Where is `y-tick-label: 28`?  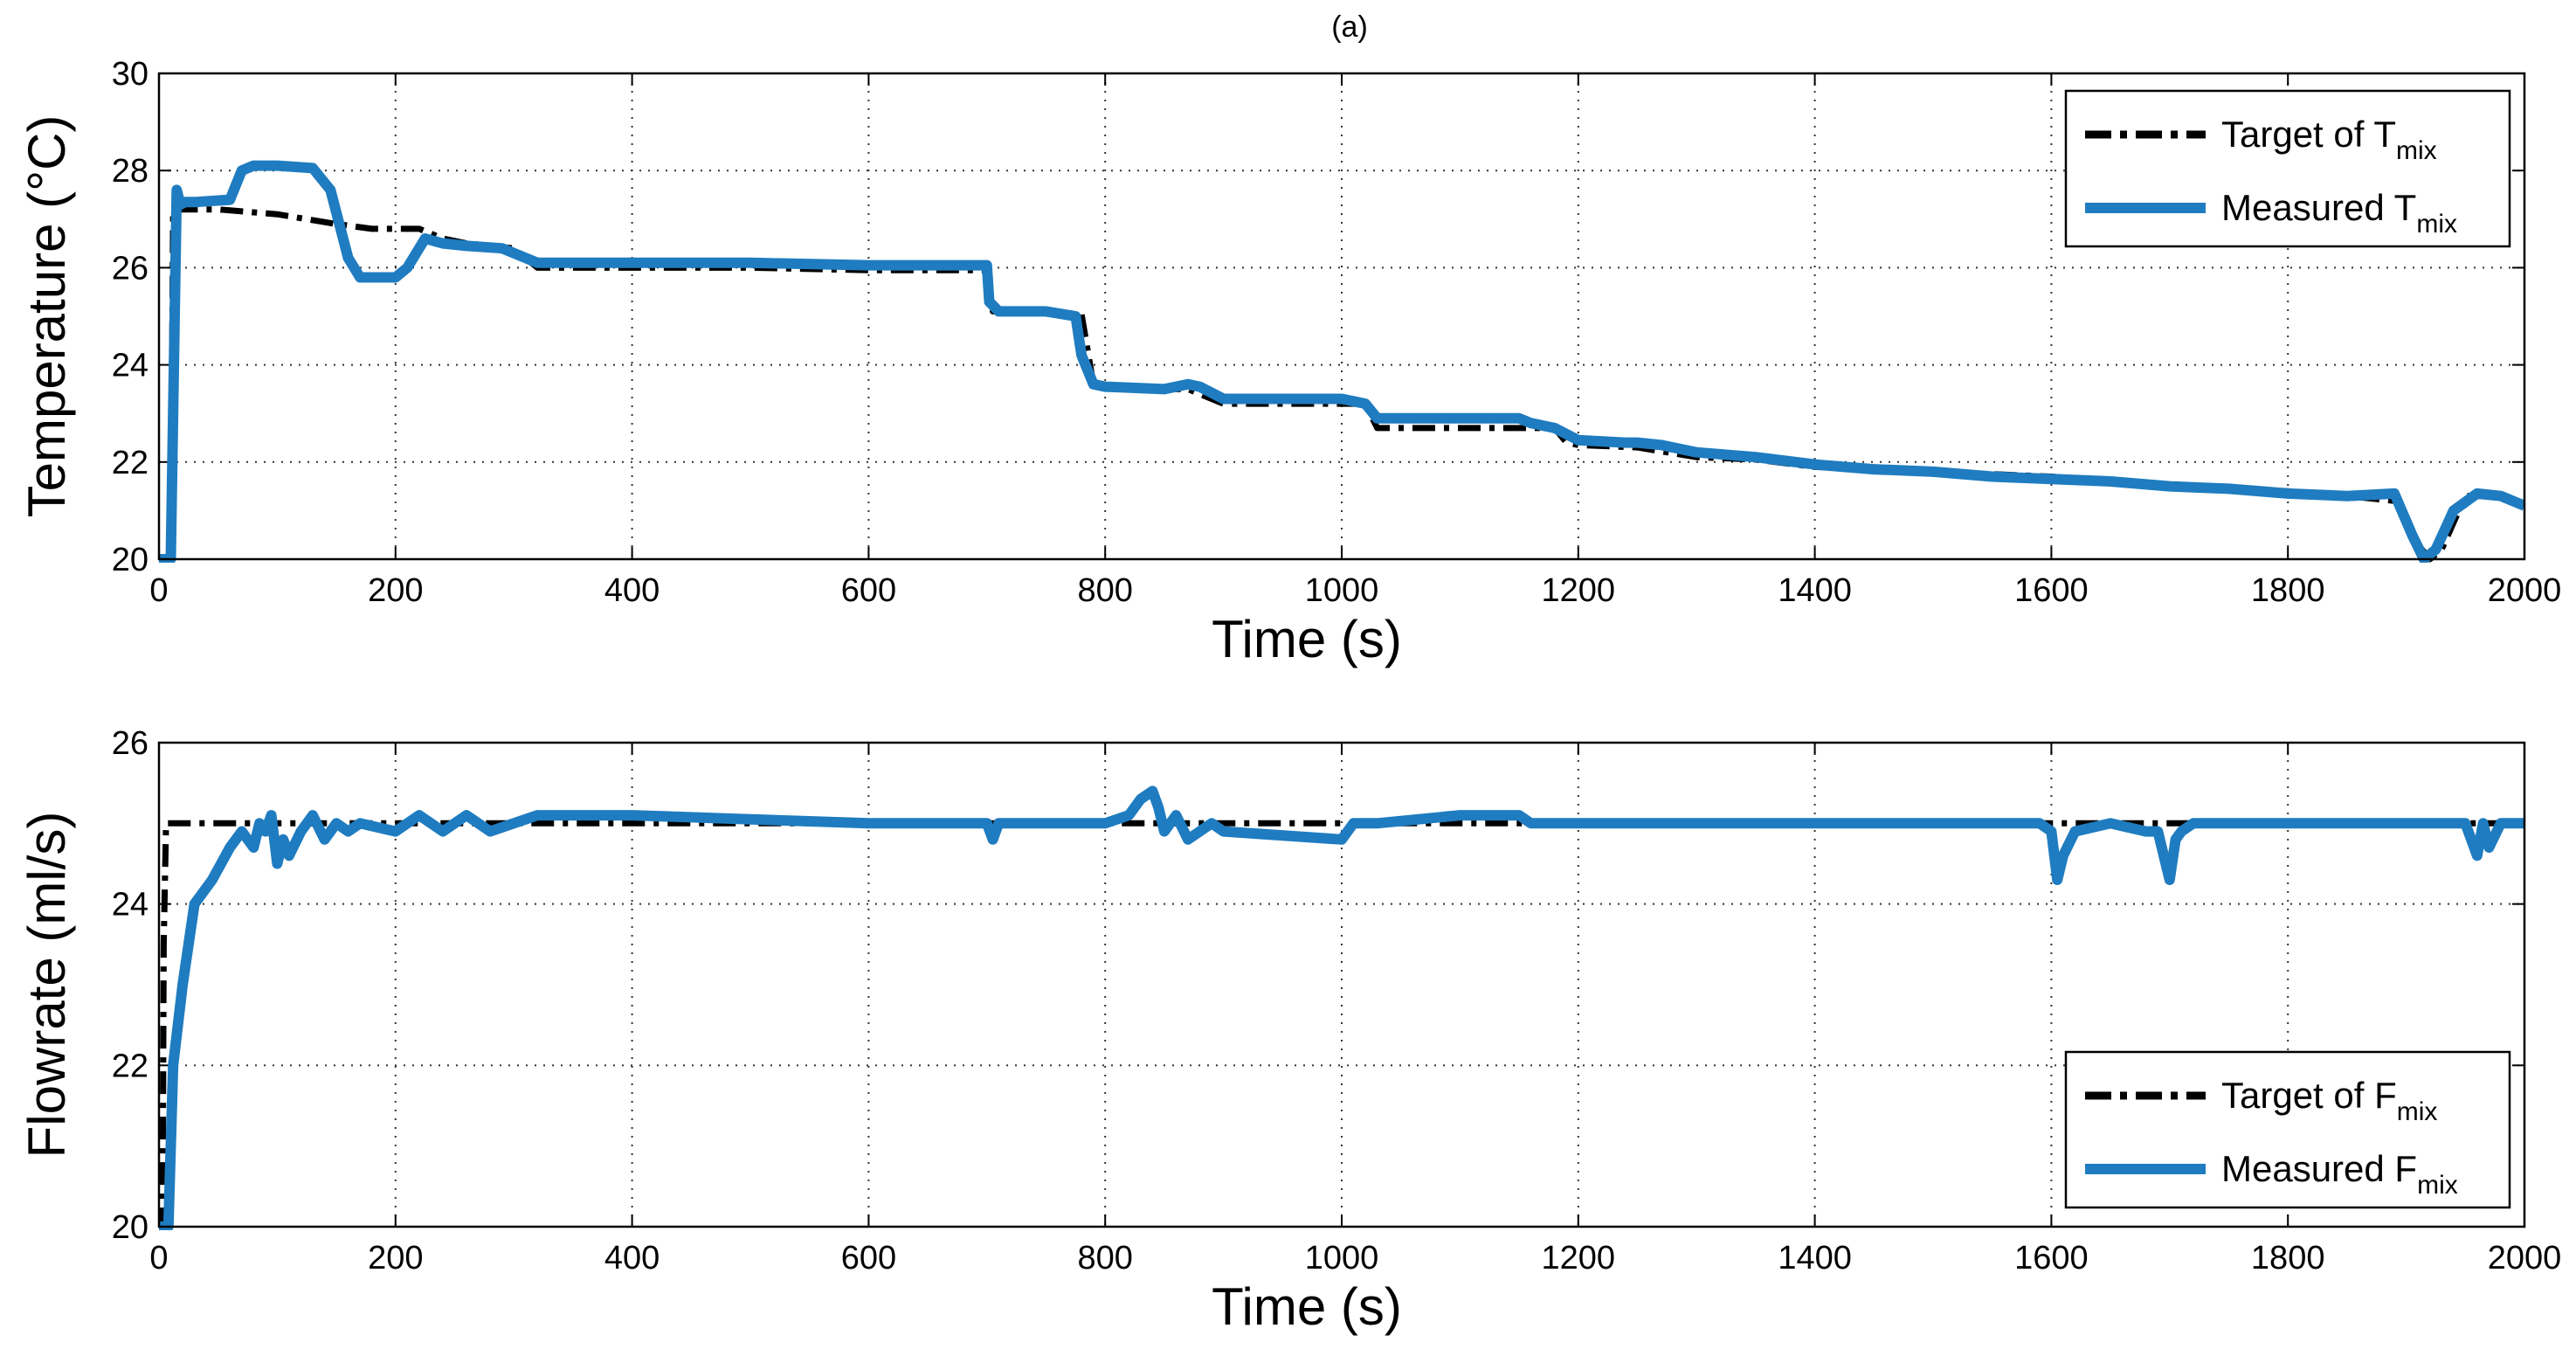
y-tick-label: 28 is located at coordinates (130, 171).